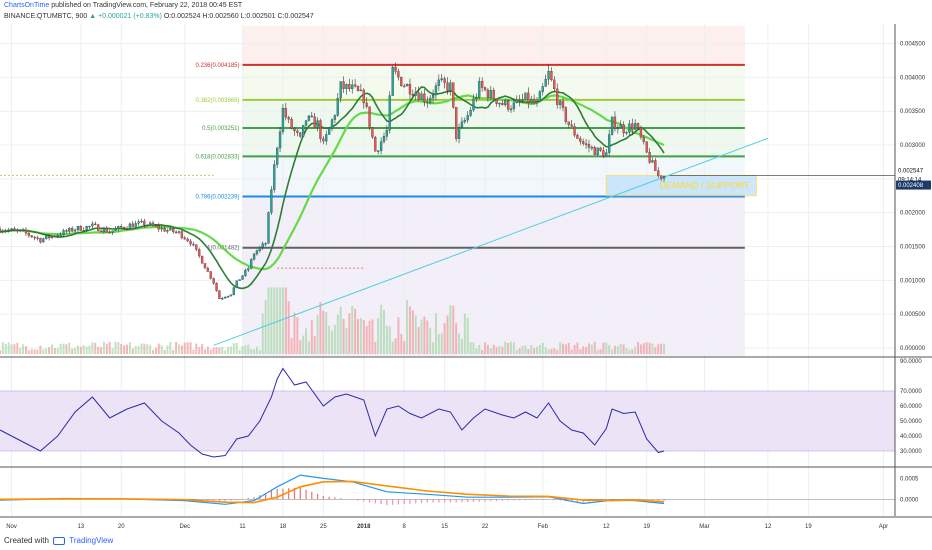 This screenshot has height=550, width=932. What do you see at coordinates (493, 142) in the screenshot?
I see `fib-zone` at bounding box center [493, 142].